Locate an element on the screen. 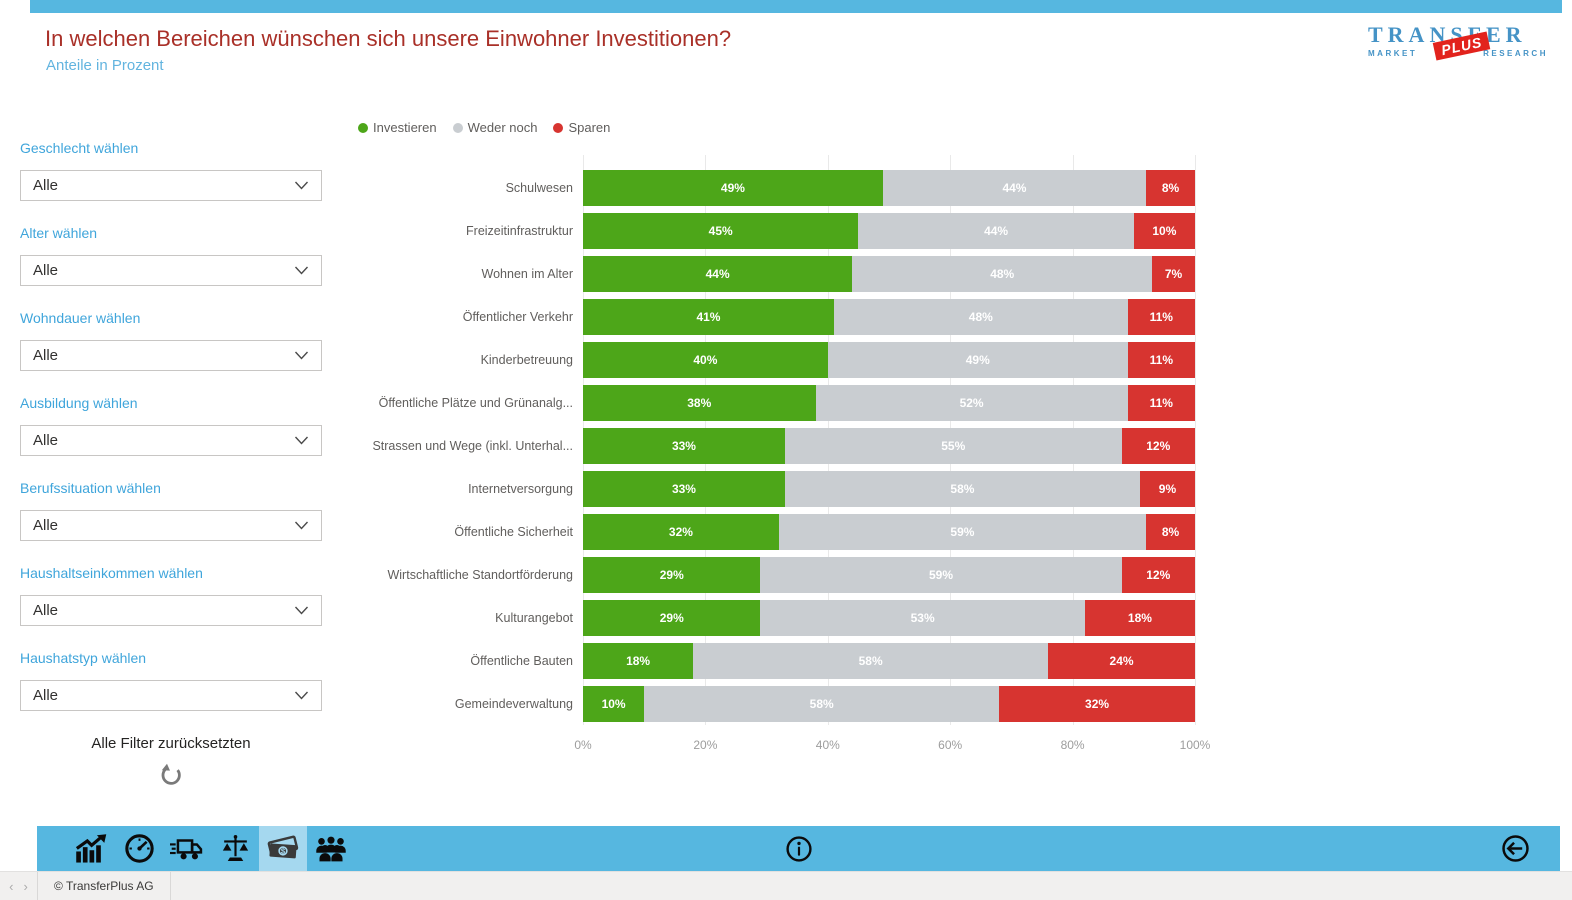 Image resolution: width=1572 pixels, height=900 pixels. bar-segment-sparen: 18% is located at coordinates (1139, 617).